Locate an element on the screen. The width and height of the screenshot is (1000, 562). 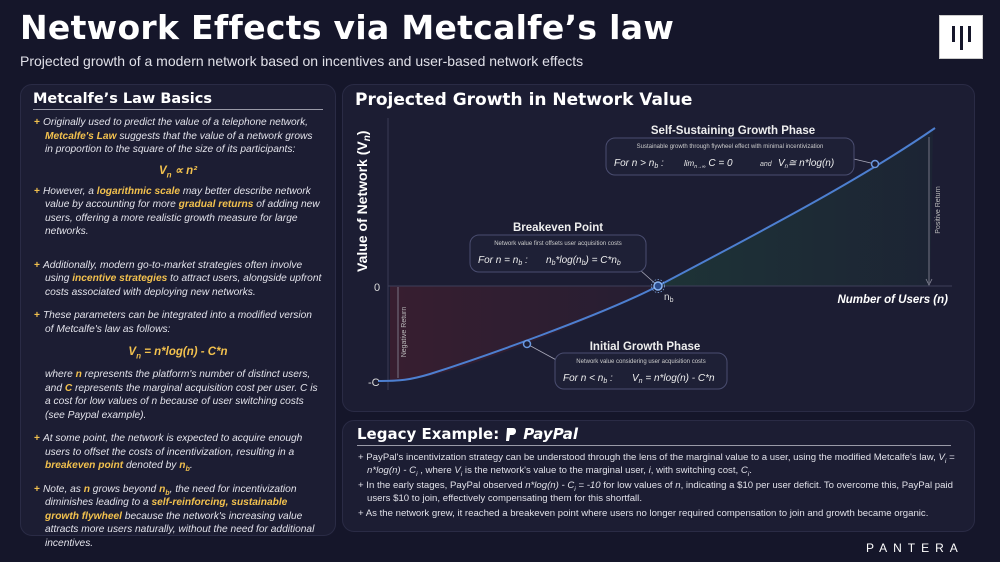
self-sustaining-point is located at coordinates (875, 164).